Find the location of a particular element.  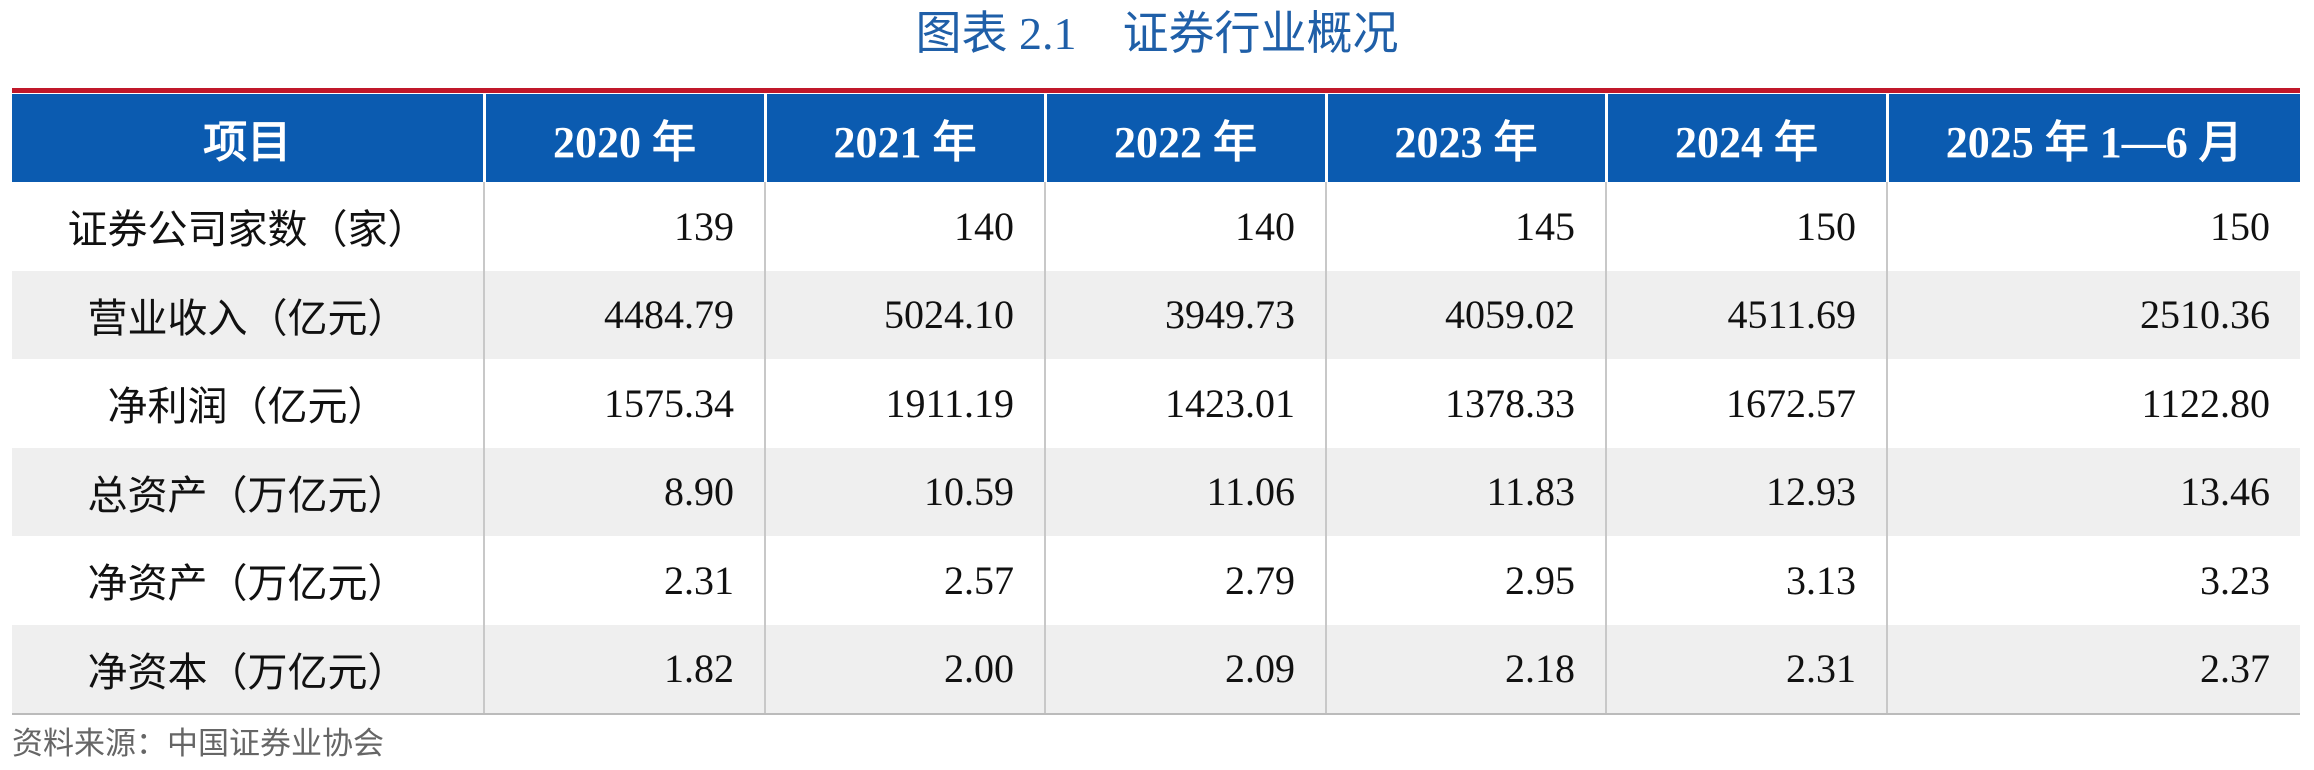

table-row: 净资本（万亿元） 1.82 2.00 2.09 2.18 2.31 2.37 is located at coordinates (1156, 669).